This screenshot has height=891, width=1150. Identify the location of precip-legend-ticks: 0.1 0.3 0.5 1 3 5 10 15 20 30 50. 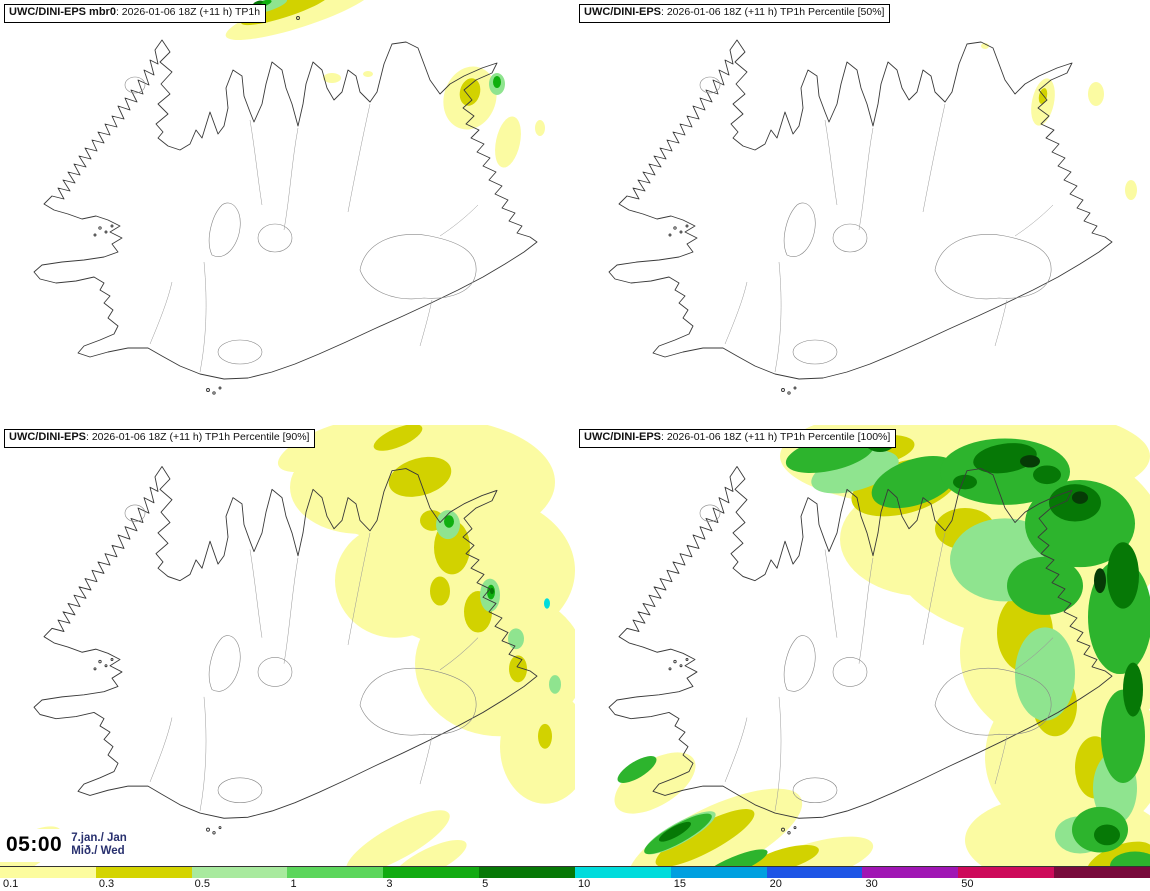
(575, 884).